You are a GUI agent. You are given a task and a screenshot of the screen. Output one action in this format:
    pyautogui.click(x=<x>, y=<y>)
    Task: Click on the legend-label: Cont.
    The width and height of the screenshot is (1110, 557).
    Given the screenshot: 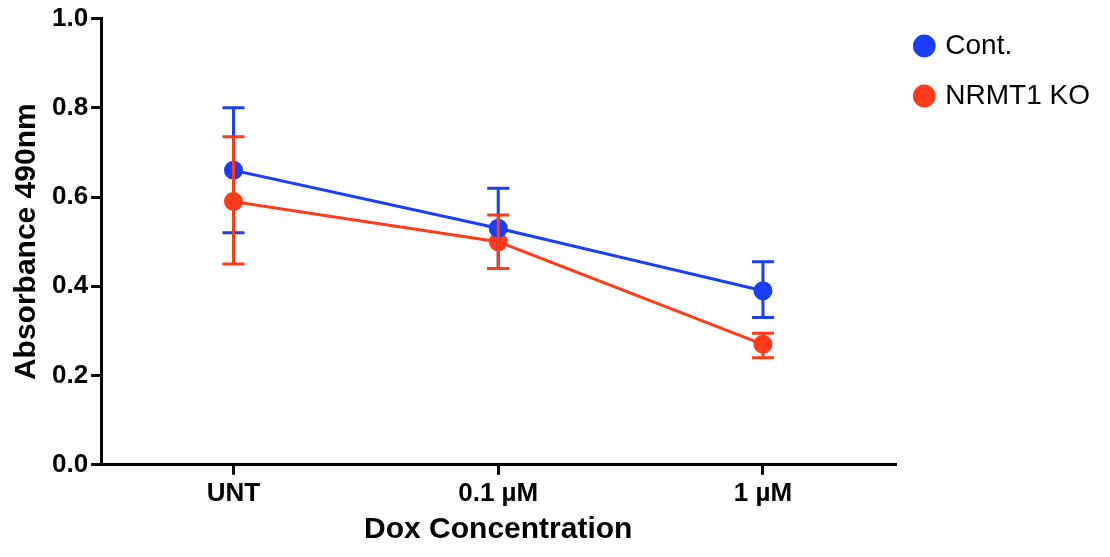 What is the action you would take?
    pyautogui.click(x=979, y=44)
    